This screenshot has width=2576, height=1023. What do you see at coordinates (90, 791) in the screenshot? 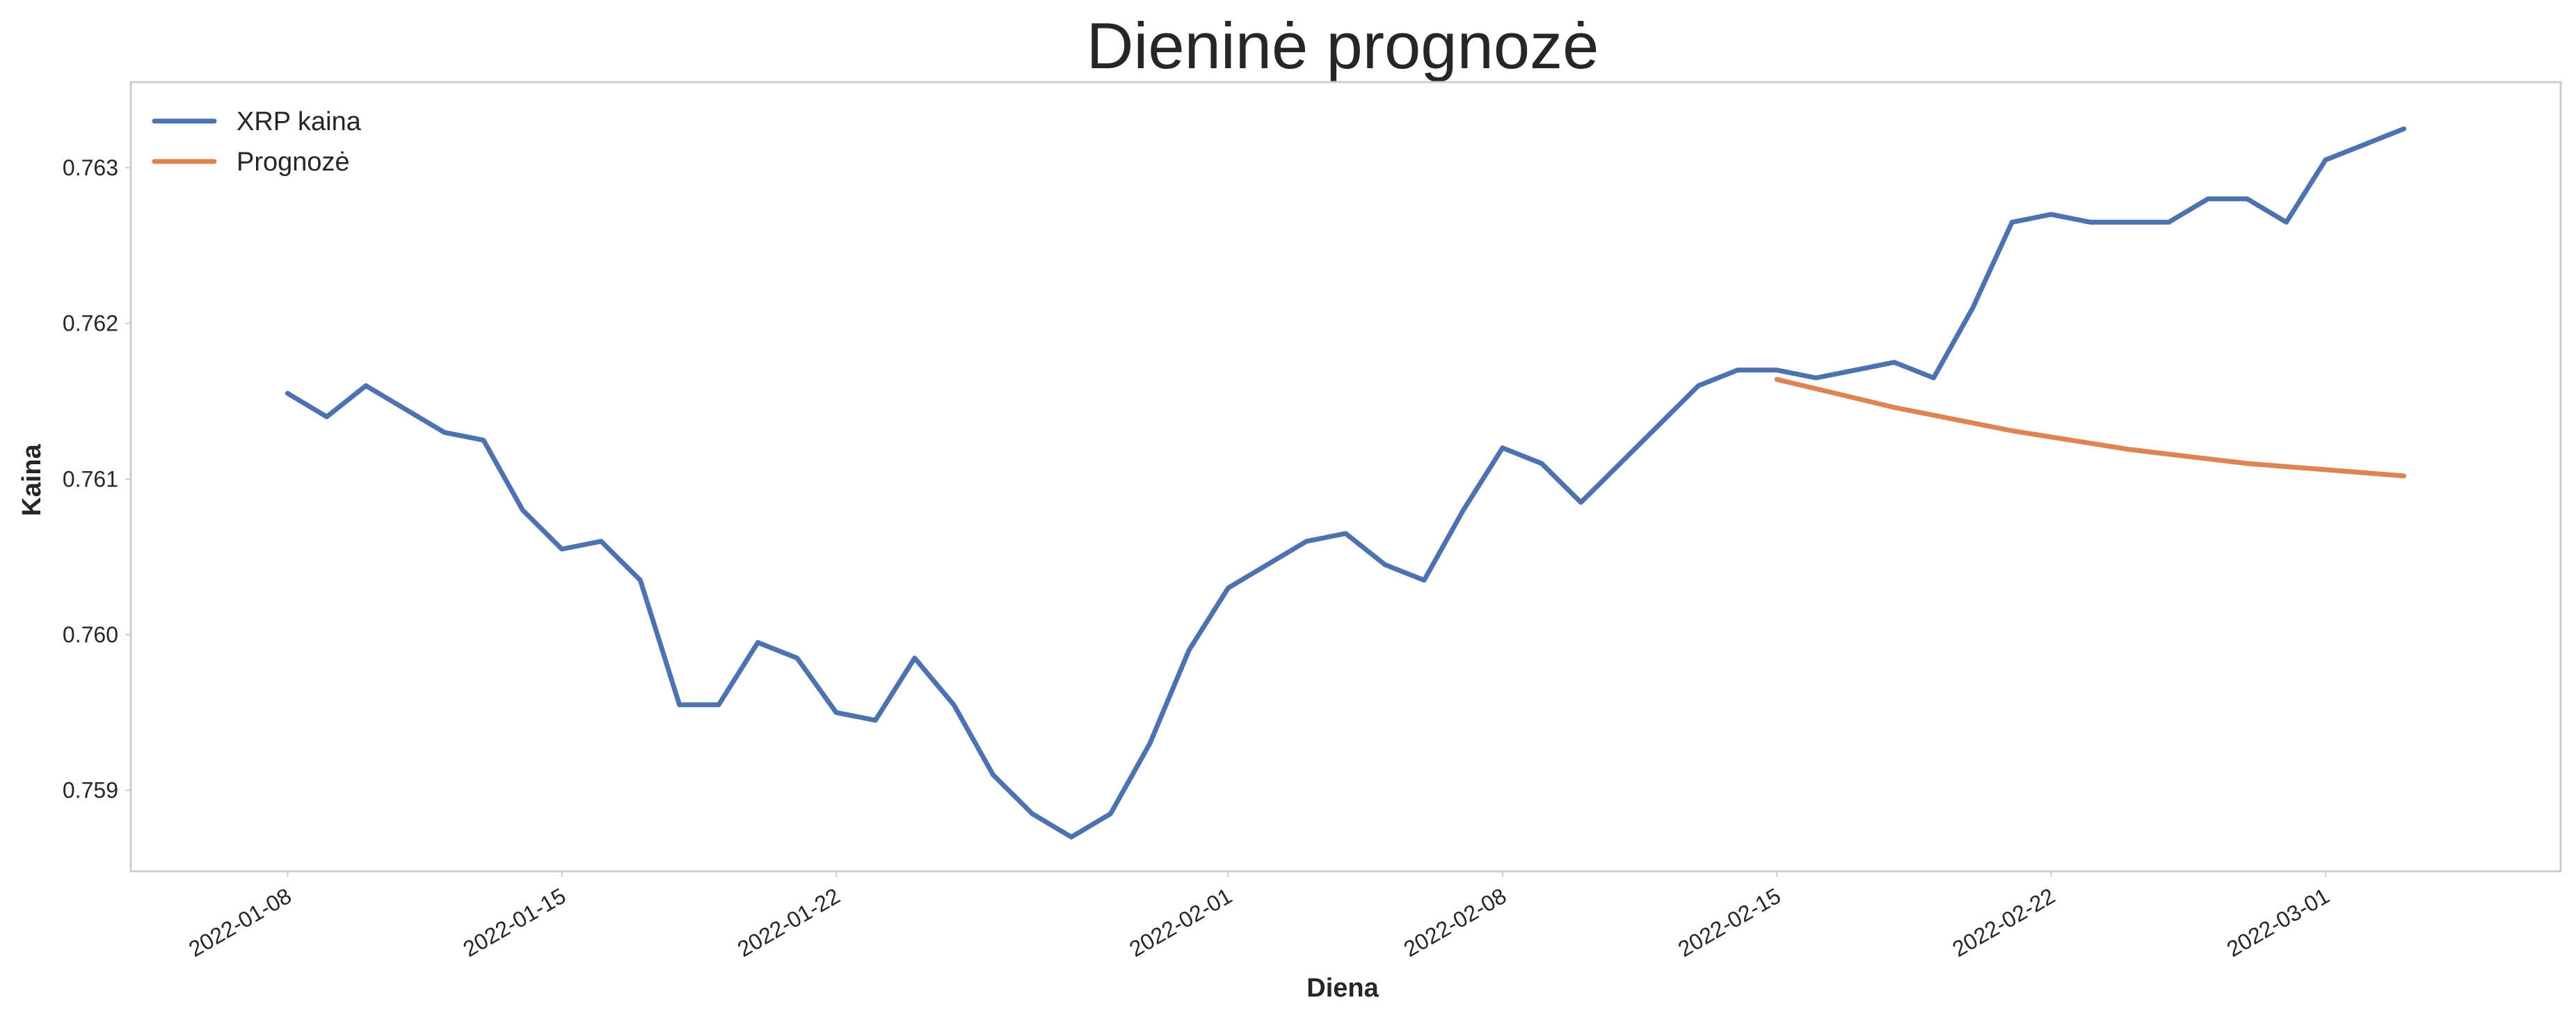
I see `y-tick-label: 0.759` at bounding box center [90, 791].